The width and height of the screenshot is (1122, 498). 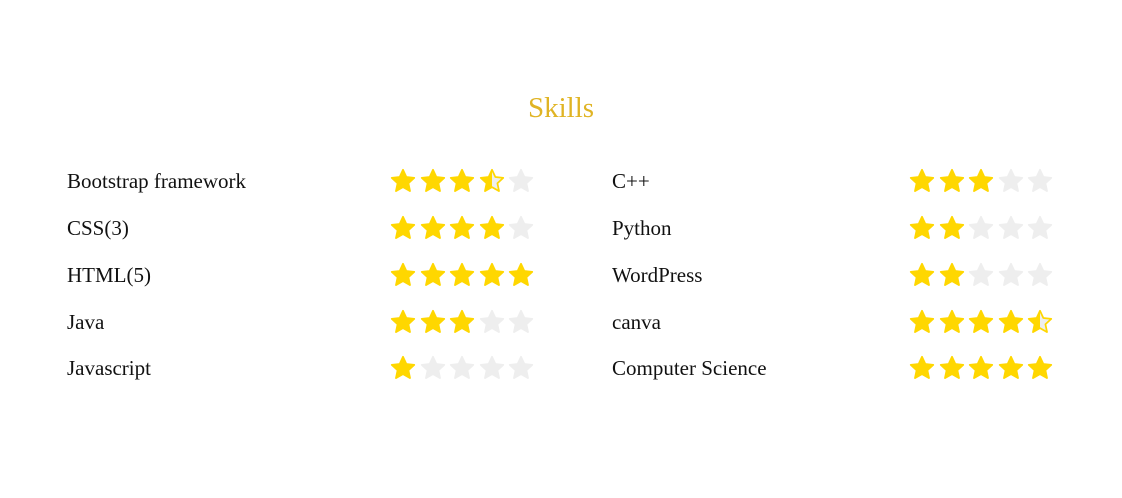 I want to click on skill-name: WordPress, so click(x=657, y=275).